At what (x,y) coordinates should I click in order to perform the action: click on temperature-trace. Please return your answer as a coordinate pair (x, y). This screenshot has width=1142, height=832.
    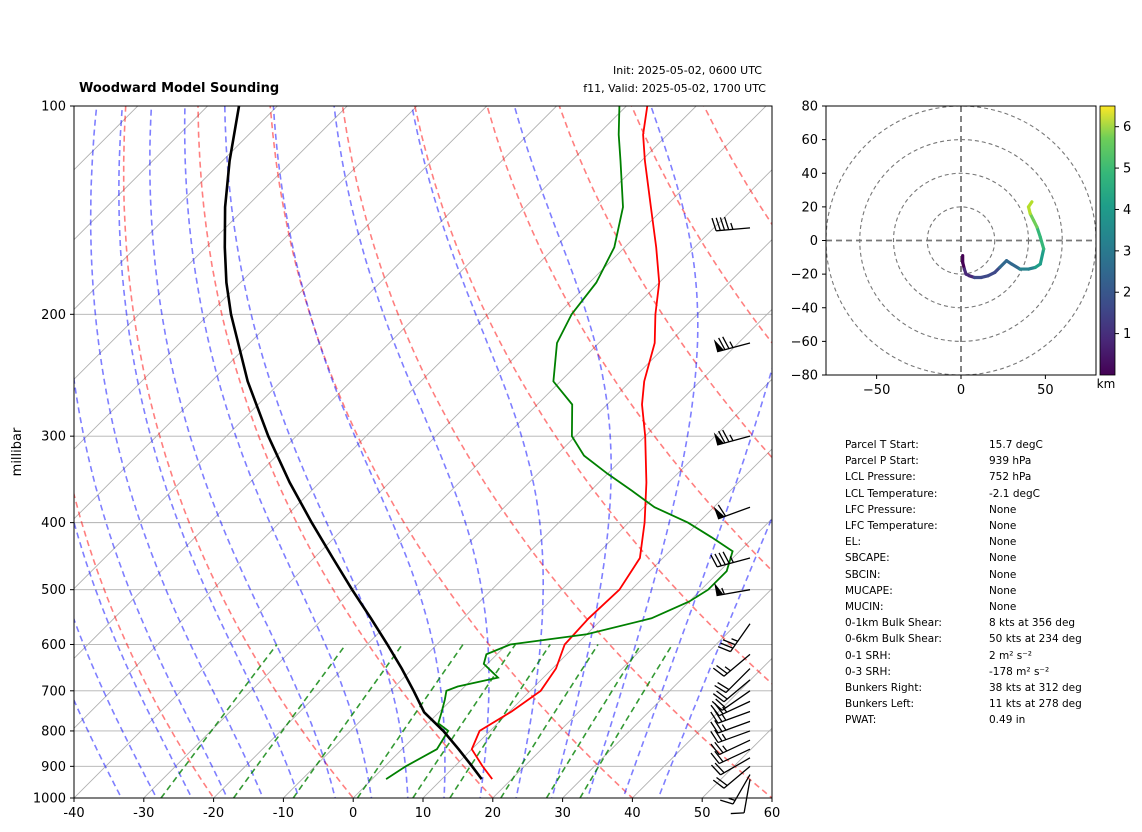
    Looking at the image, I should click on (565, 443).